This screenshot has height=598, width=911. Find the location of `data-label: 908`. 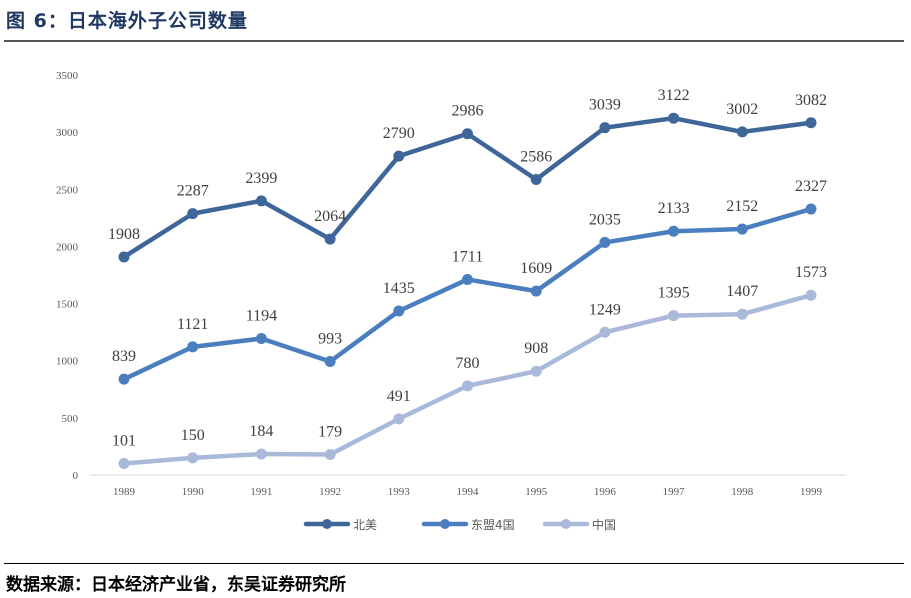

data-label: 908 is located at coordinates (536, 348).